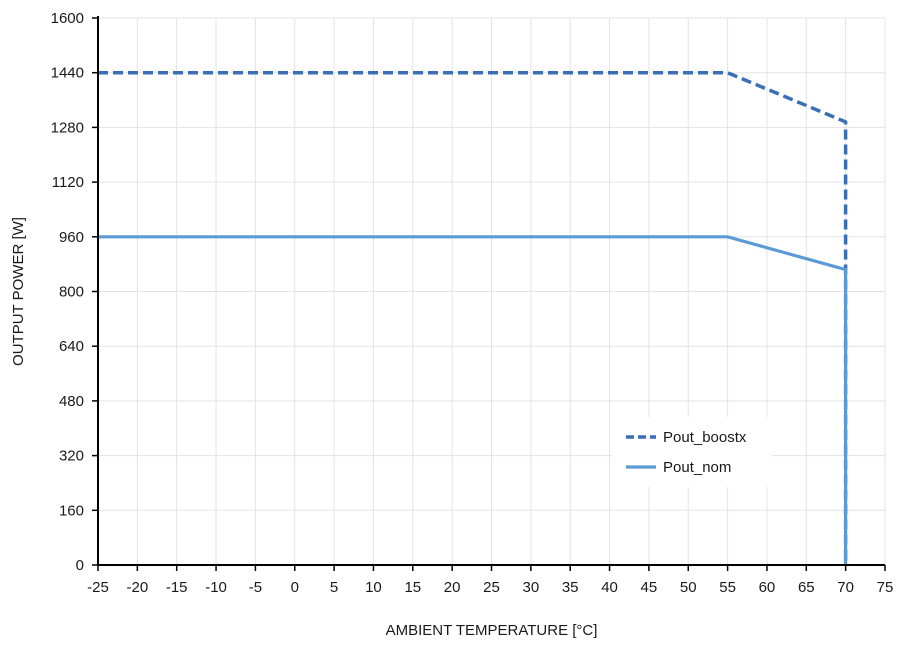  I want to click on x-axis-title: AMBIENT TEMPERATURE [°C], so click(492, 630).